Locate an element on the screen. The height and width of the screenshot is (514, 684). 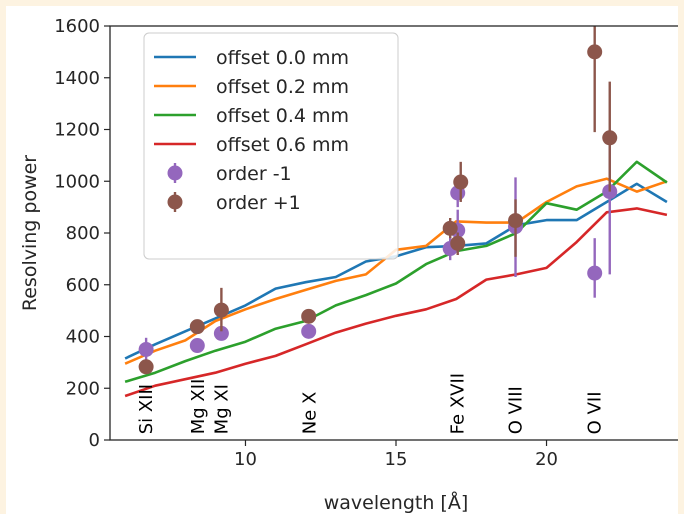
emission-line-label-3: Ne X is located at coordinates (310, 413).